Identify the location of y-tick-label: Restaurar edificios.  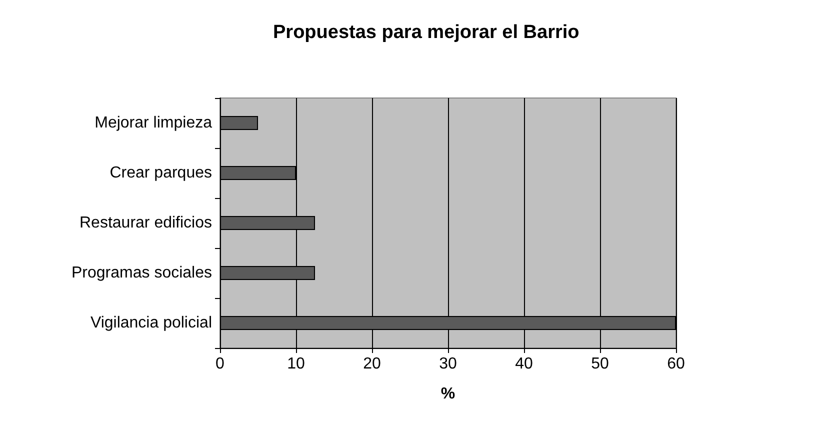
(146, 223).